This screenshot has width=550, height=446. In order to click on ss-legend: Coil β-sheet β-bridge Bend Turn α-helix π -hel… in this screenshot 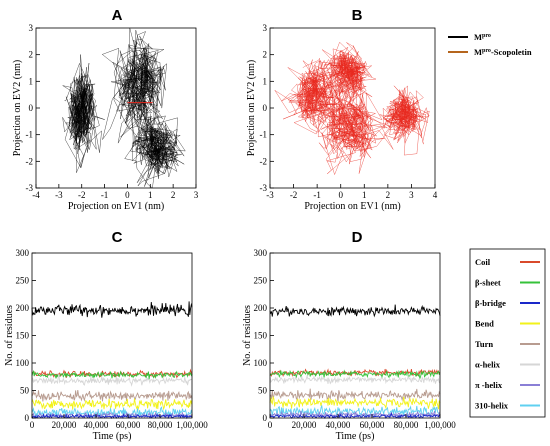, I will do `click(507, 333)`.